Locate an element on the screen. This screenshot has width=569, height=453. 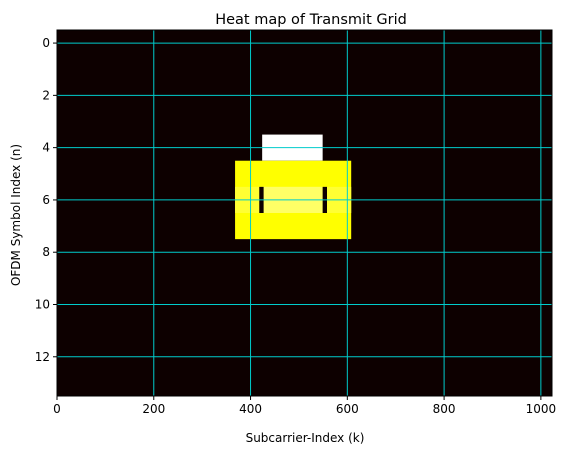
y-tick-label: 6 is located at coordinates (46, 200).